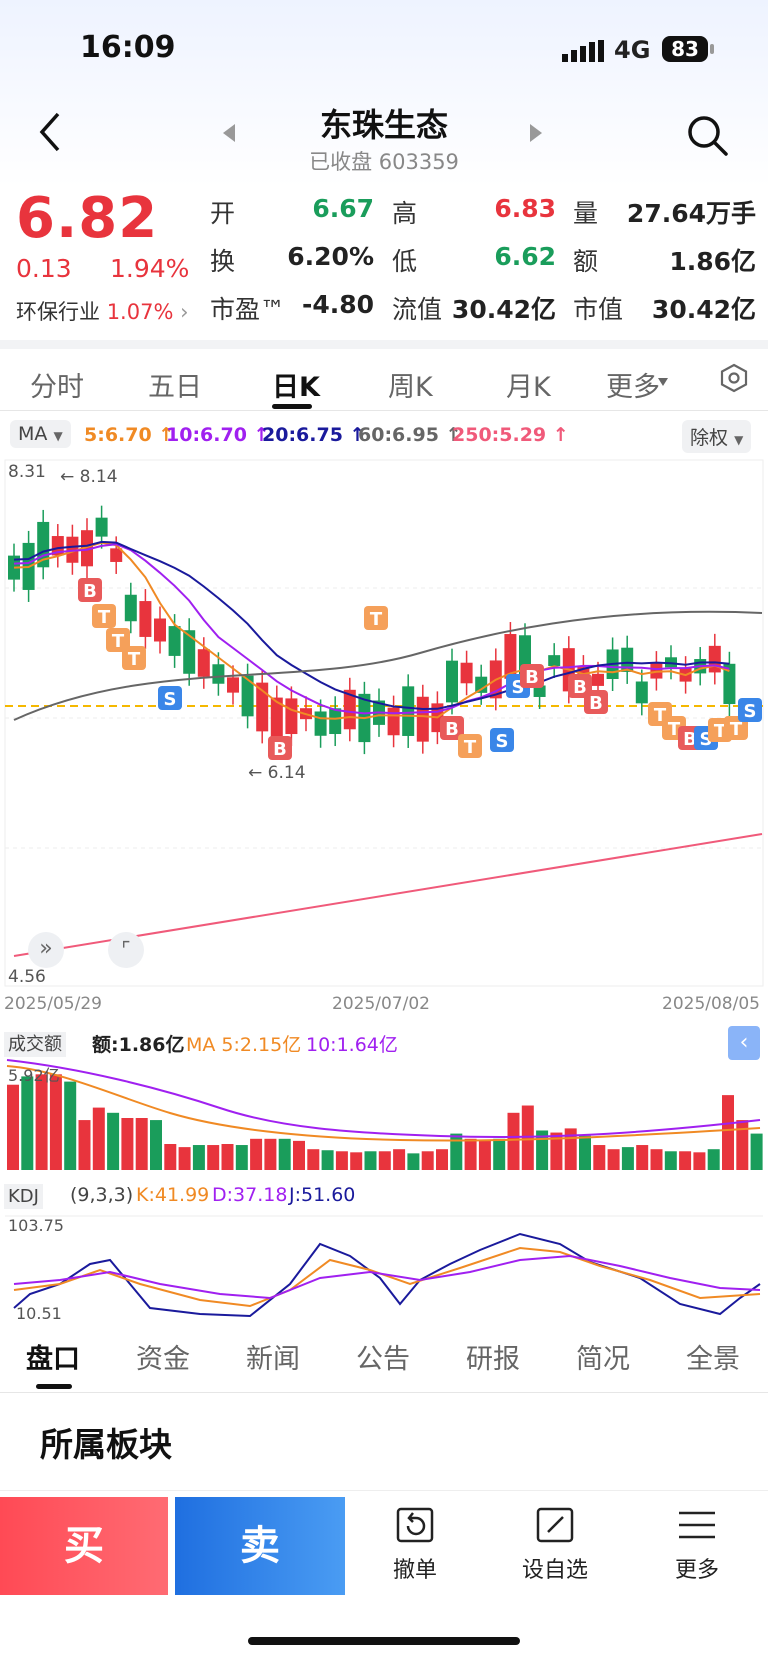  Describe the element at coordinates (57, 387) in the screenshot. I see `tab-0: 分时` at that location.